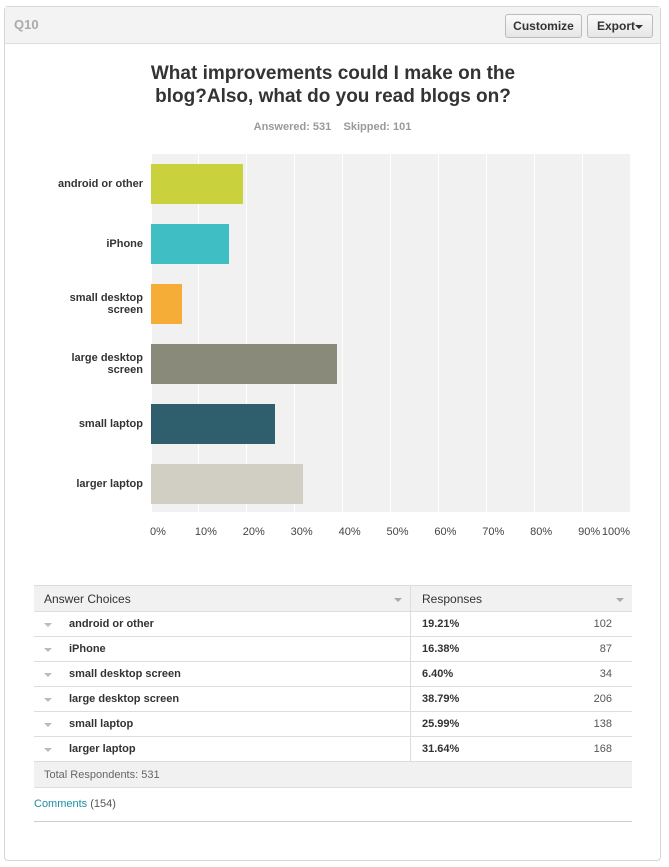  I want to click on choice: small laptop, so click(101, 724).